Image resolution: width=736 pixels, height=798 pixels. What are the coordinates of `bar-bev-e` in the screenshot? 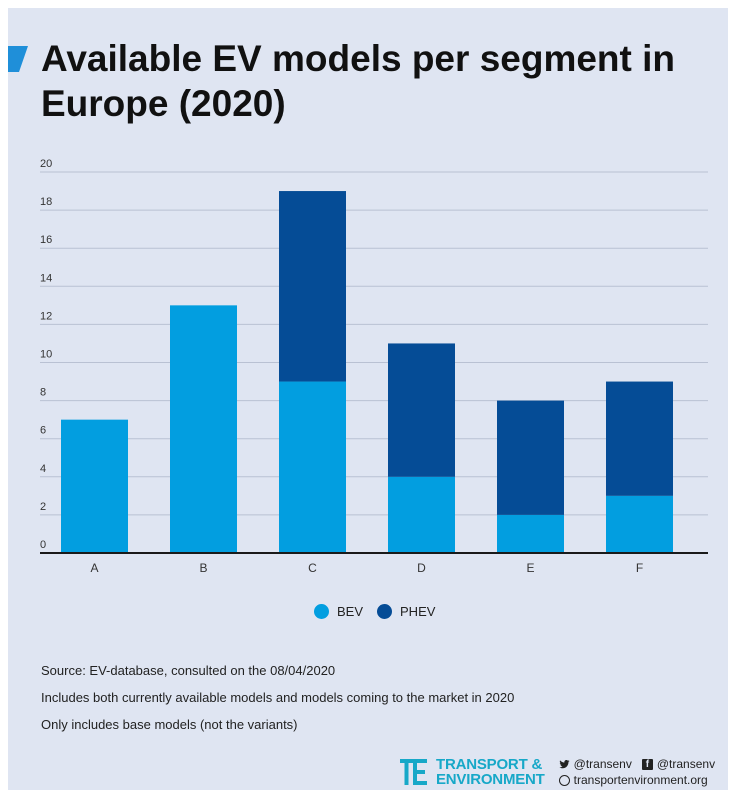 It's located at (530, 533).